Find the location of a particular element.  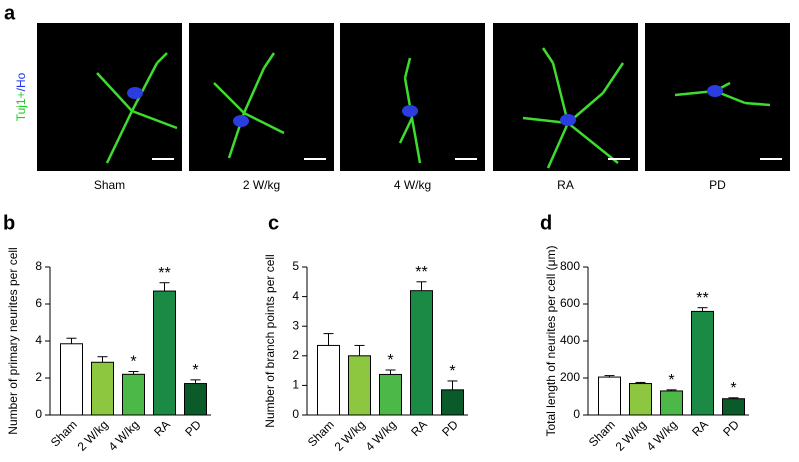

y-tick-label: 600 is located at coordinates (570, 303).